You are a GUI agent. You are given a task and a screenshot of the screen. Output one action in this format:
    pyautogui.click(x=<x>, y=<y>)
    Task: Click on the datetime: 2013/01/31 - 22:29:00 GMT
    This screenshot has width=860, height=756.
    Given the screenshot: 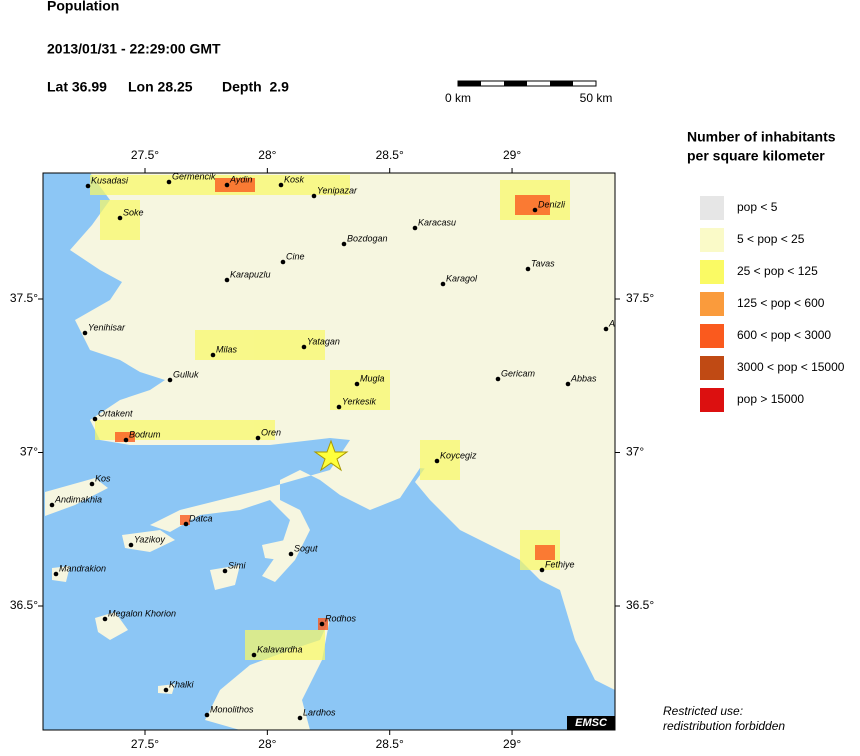 What is the action you would take?
    pyautogui.click(x=134, y=49)
    